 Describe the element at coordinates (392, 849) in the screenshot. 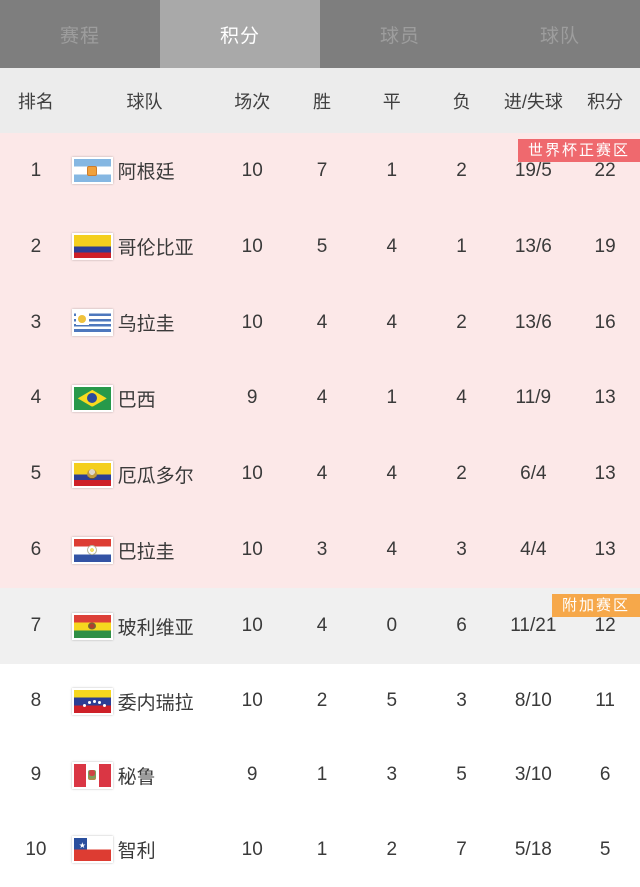

I see `draw-cell: 2` at that location.